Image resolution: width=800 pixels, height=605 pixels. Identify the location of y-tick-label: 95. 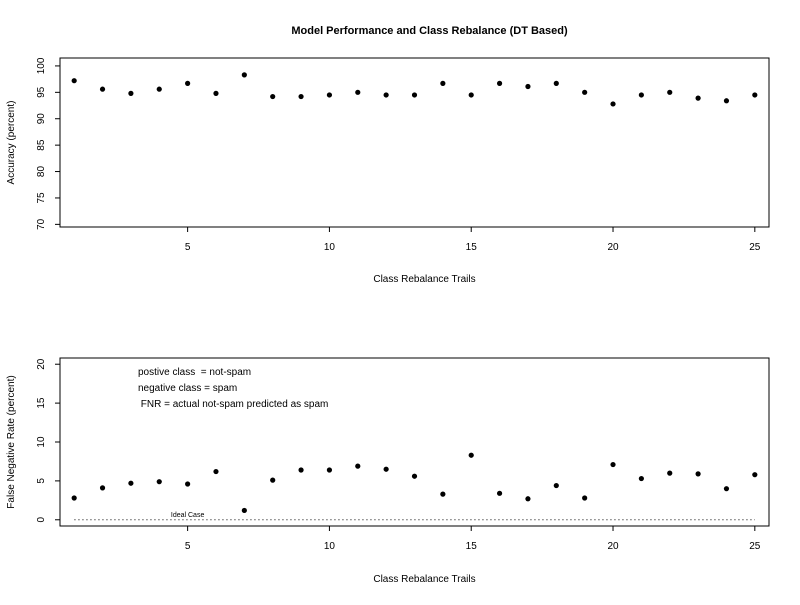
(41, 92).